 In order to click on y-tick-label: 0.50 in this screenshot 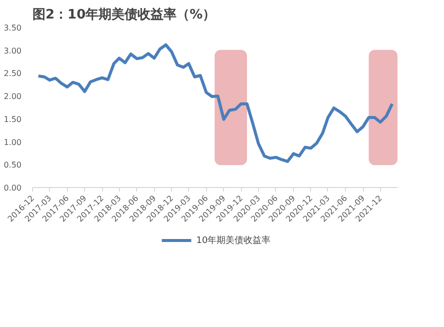, I will do `click(13, 165)`.